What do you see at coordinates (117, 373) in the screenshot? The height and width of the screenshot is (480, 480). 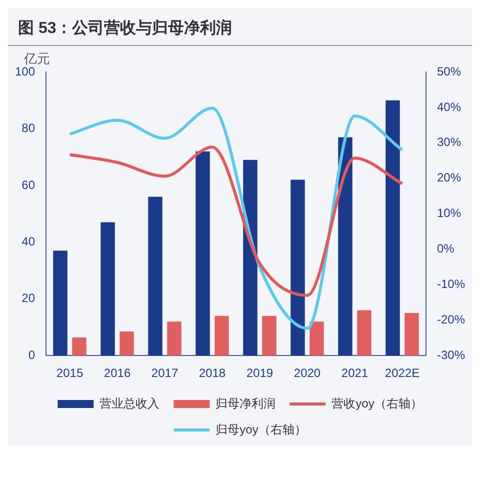 I see `x-tick-label: 2016` at bounding box center [117, 373].